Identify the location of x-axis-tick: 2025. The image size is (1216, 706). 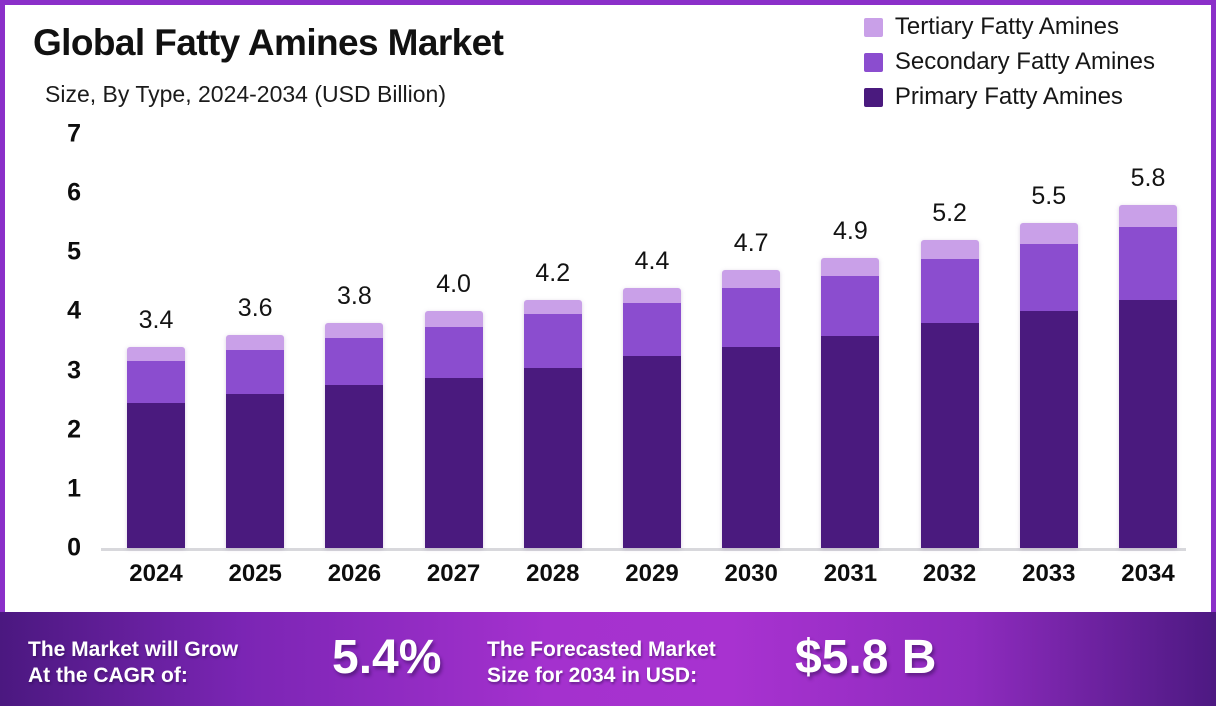
(255, 573).